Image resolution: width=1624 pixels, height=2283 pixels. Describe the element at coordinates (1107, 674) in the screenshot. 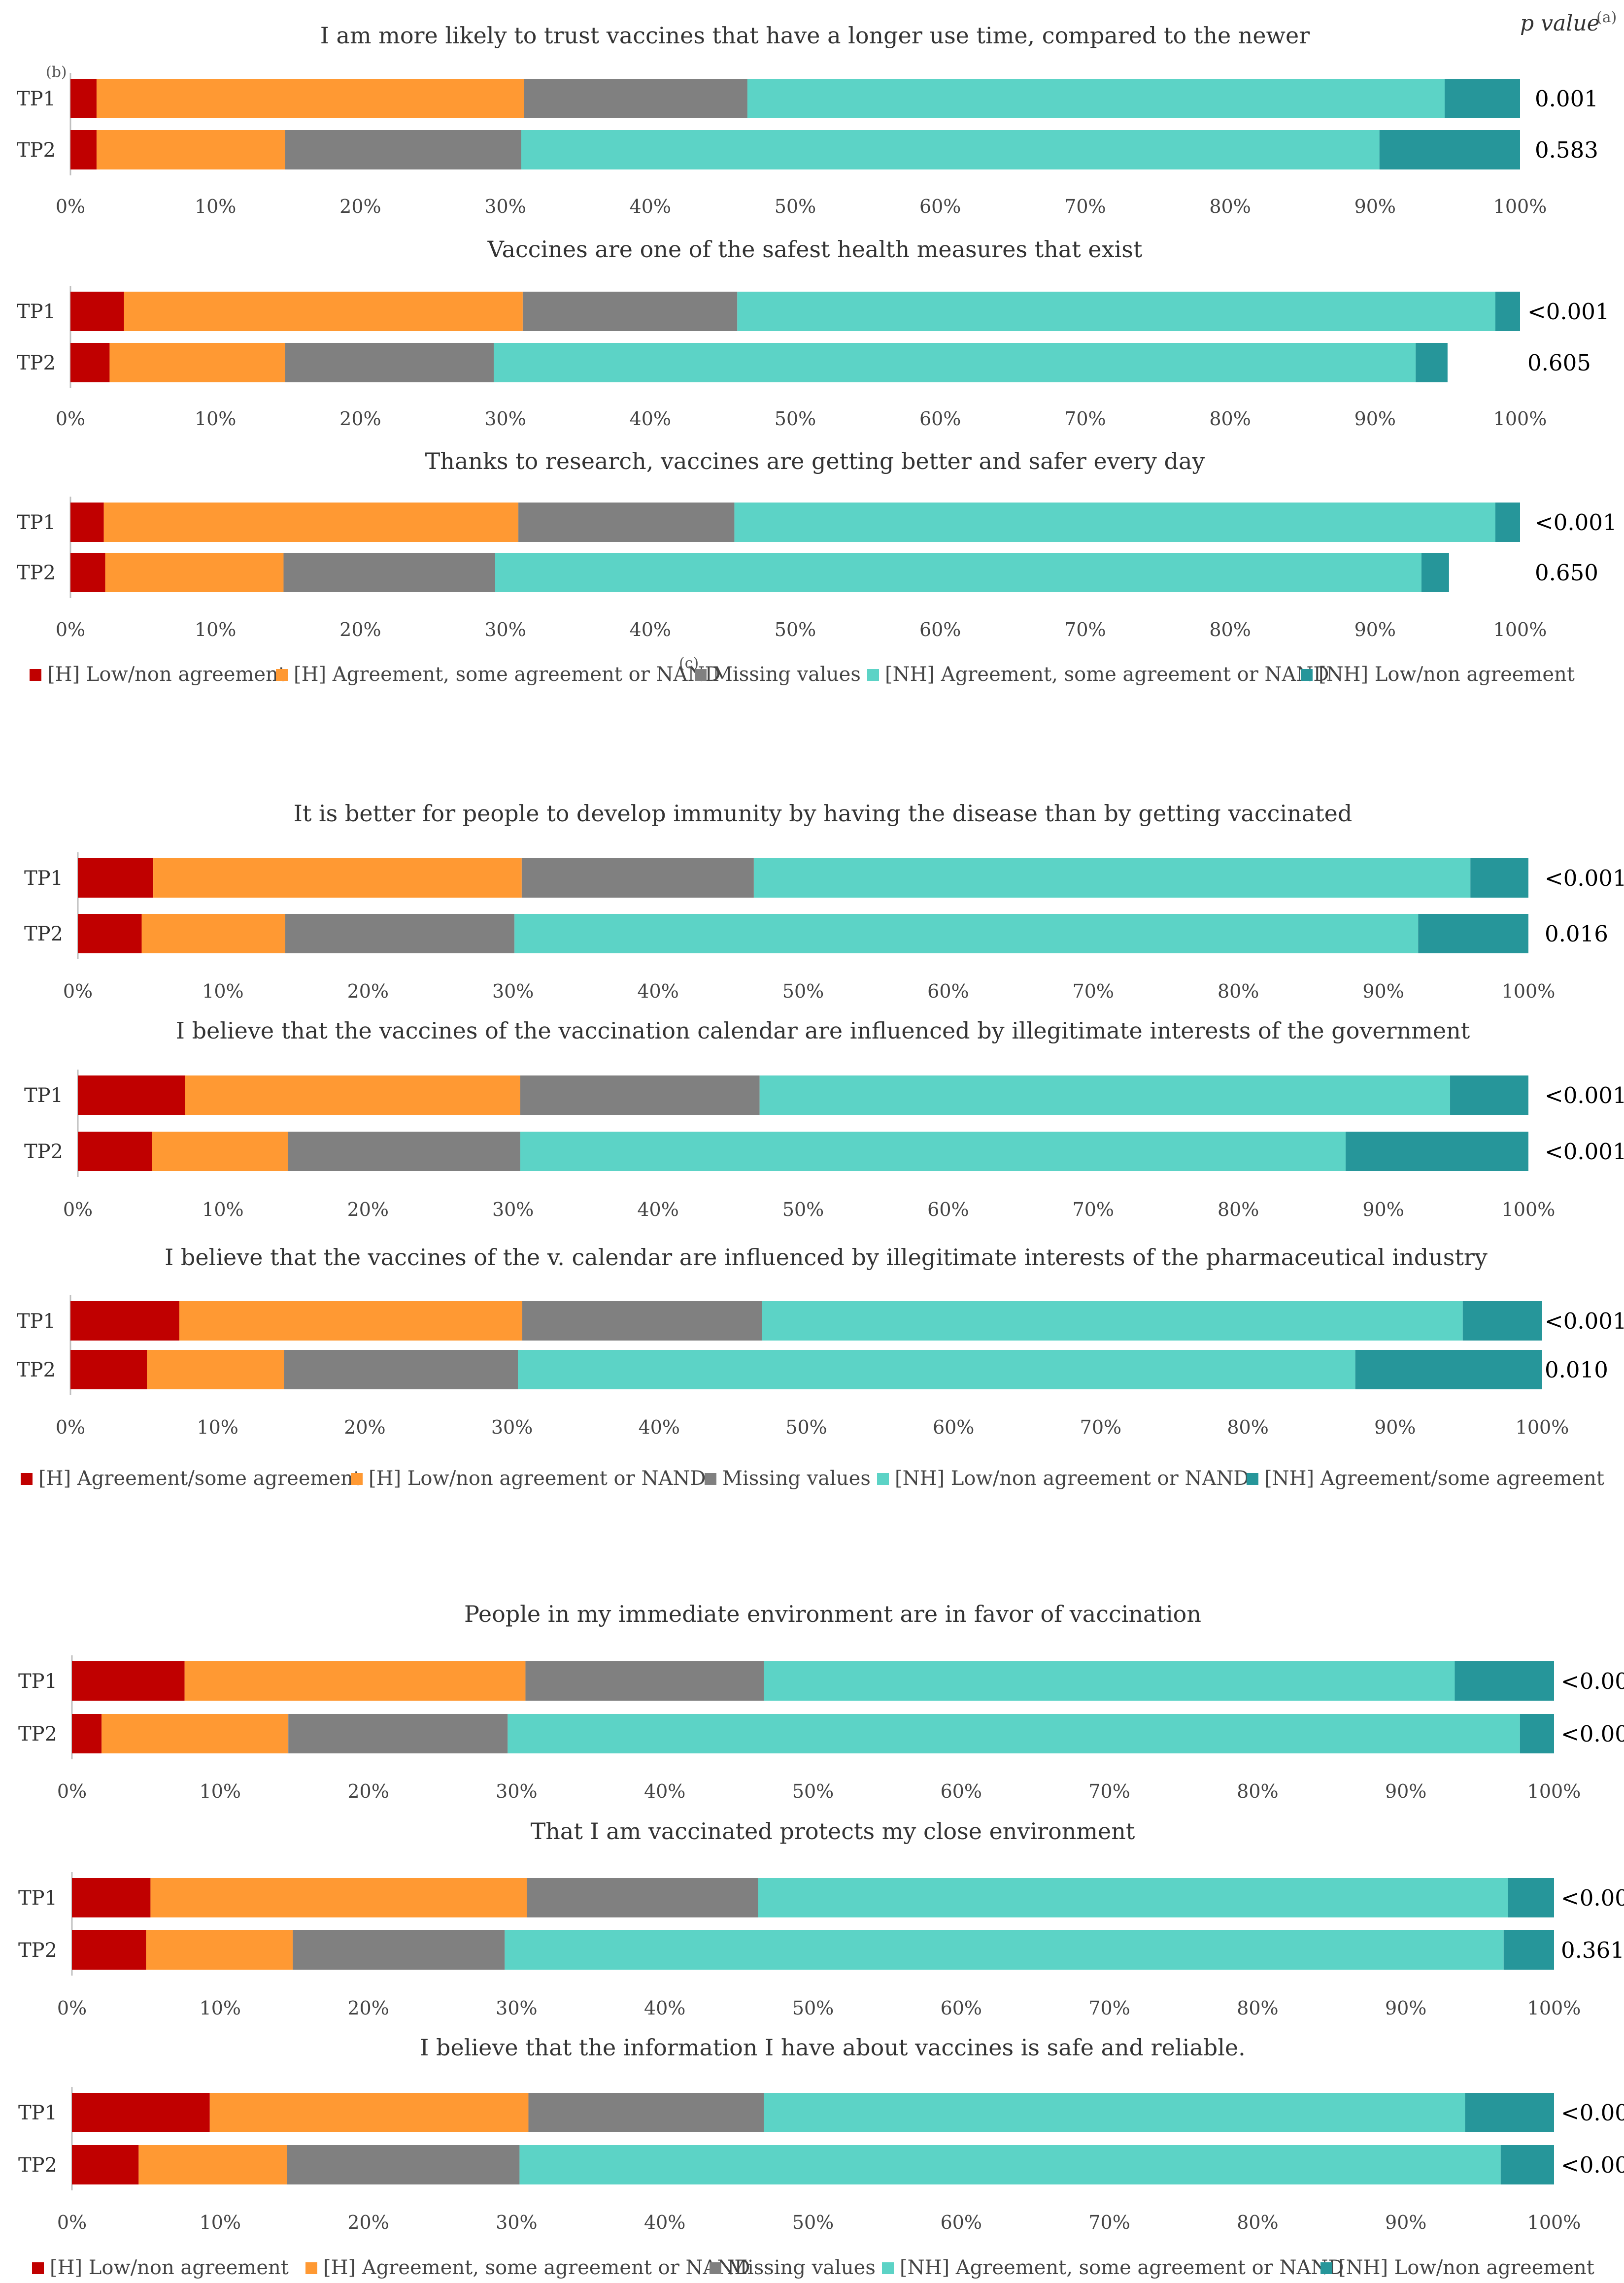

I see `legend-label: [NH] Agreement, some agreement or NAND` at that location.